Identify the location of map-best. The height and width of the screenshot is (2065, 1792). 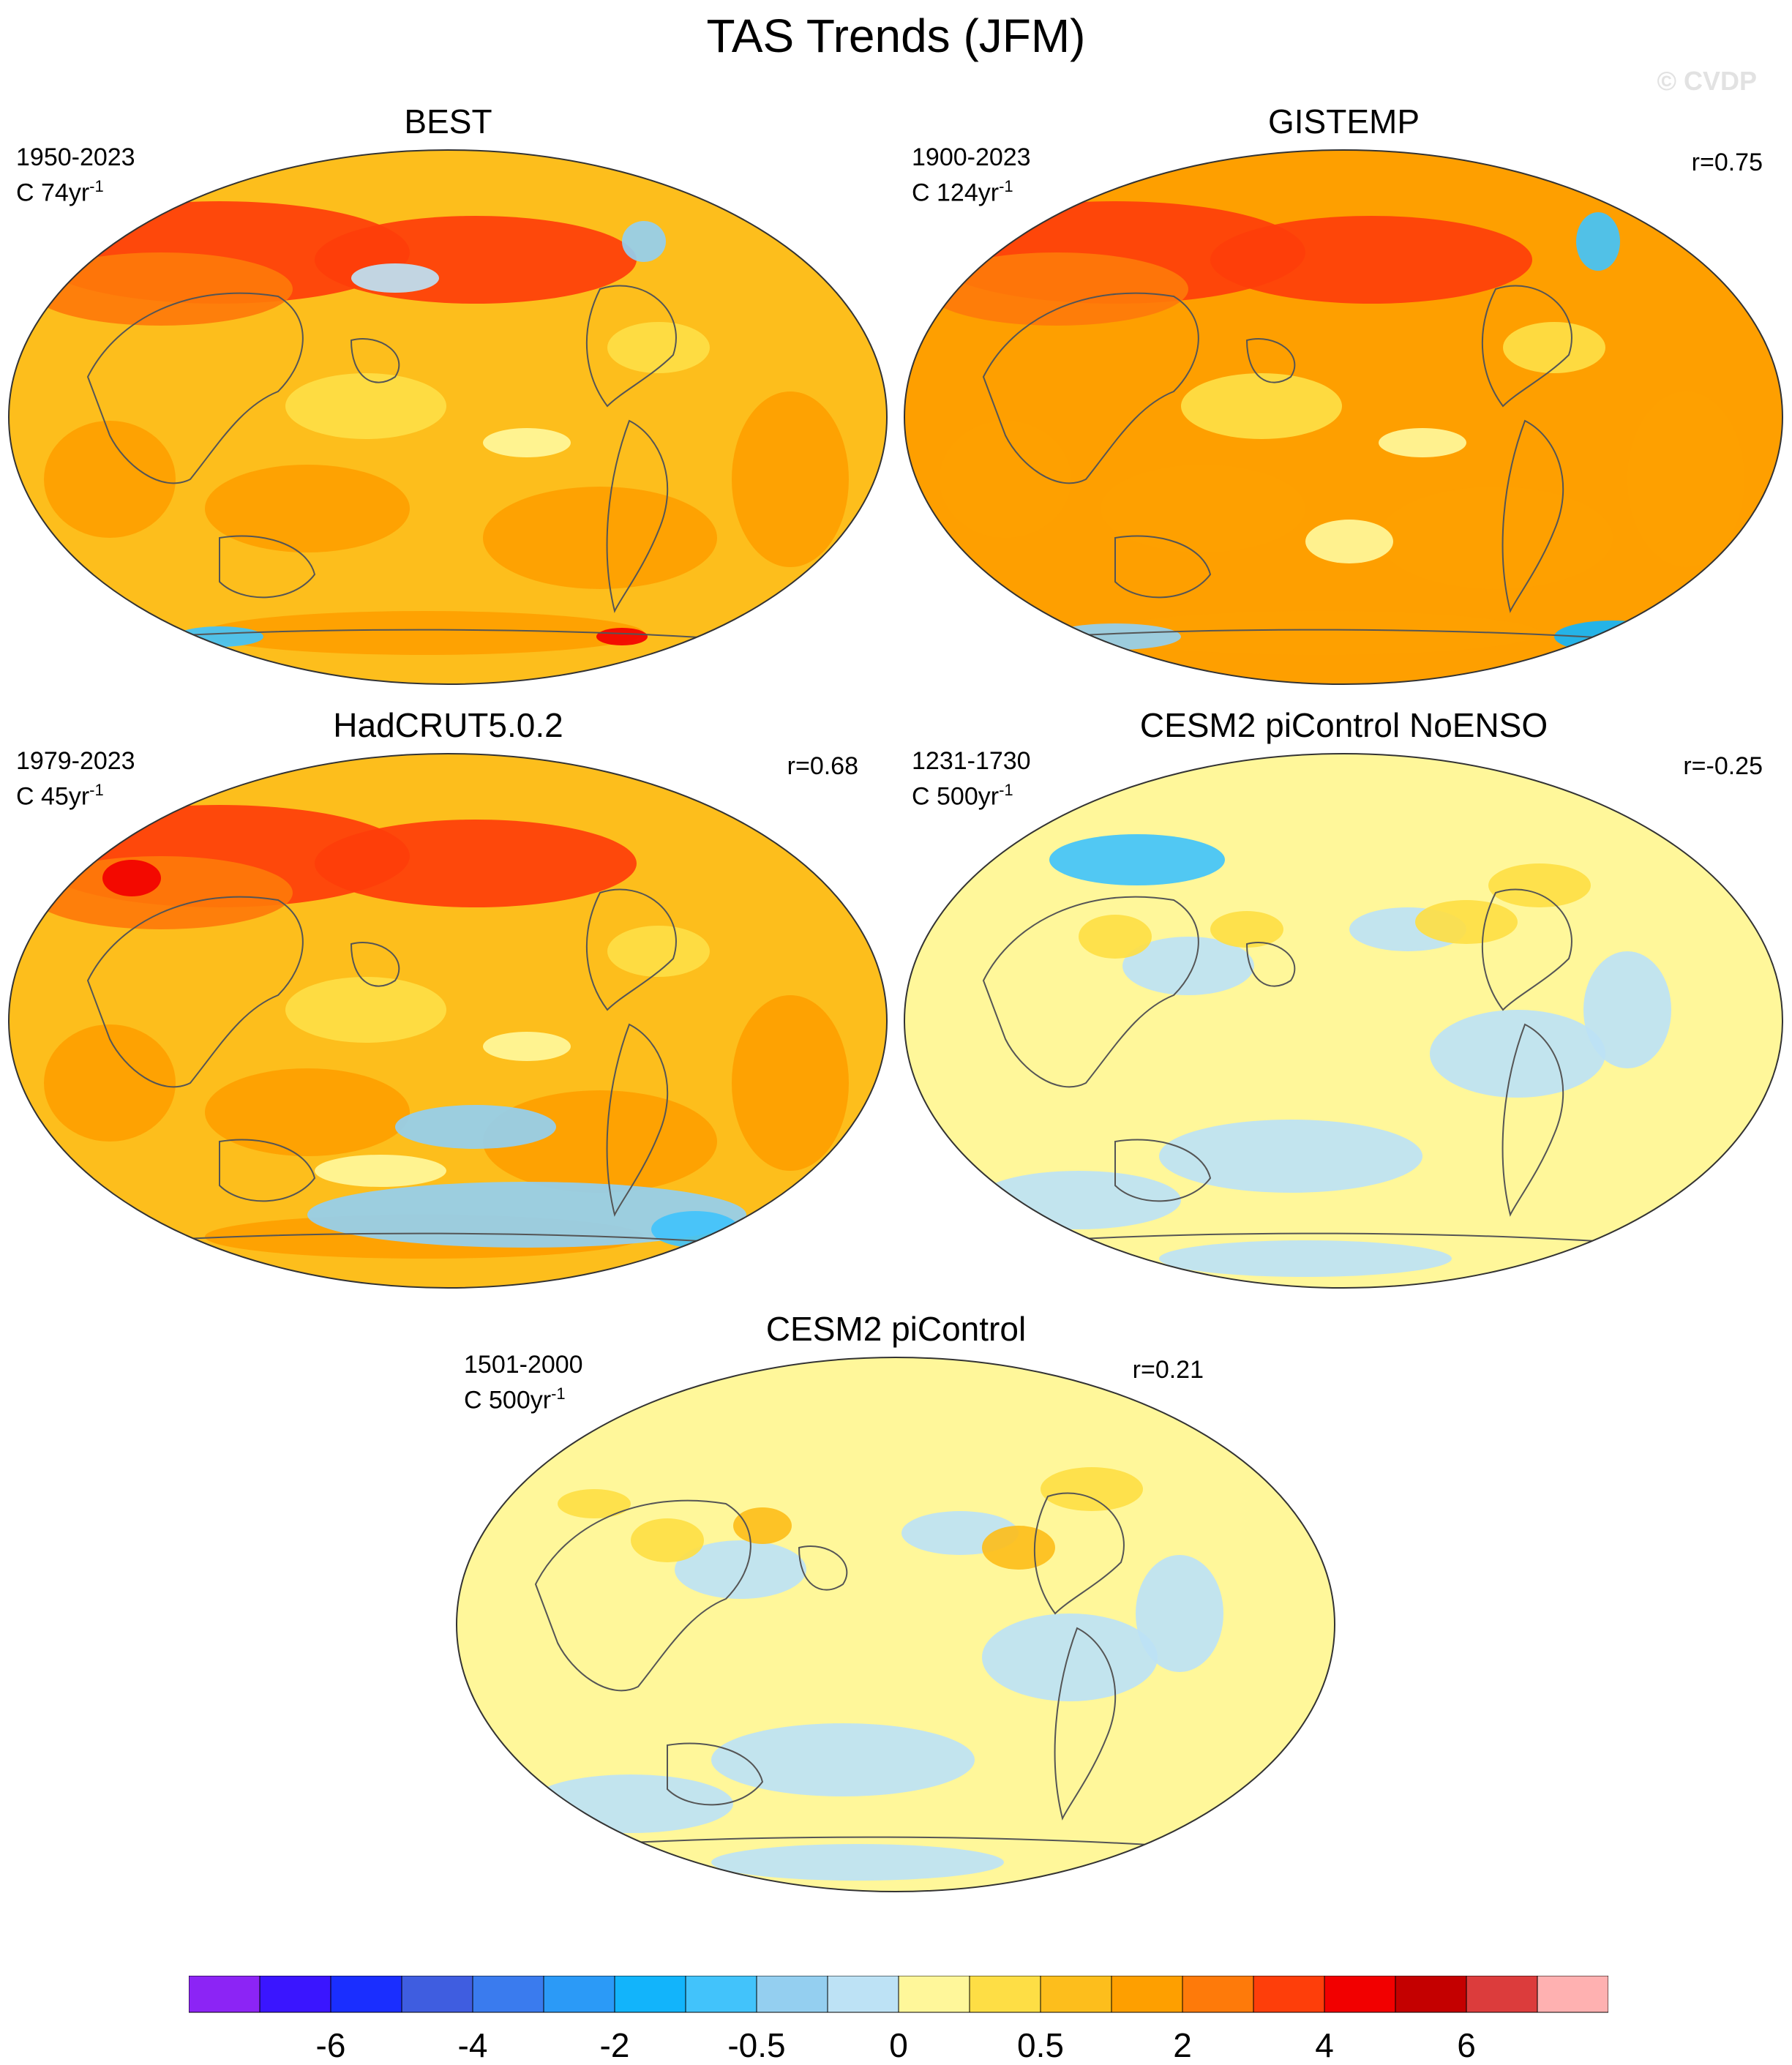
(448, 417).